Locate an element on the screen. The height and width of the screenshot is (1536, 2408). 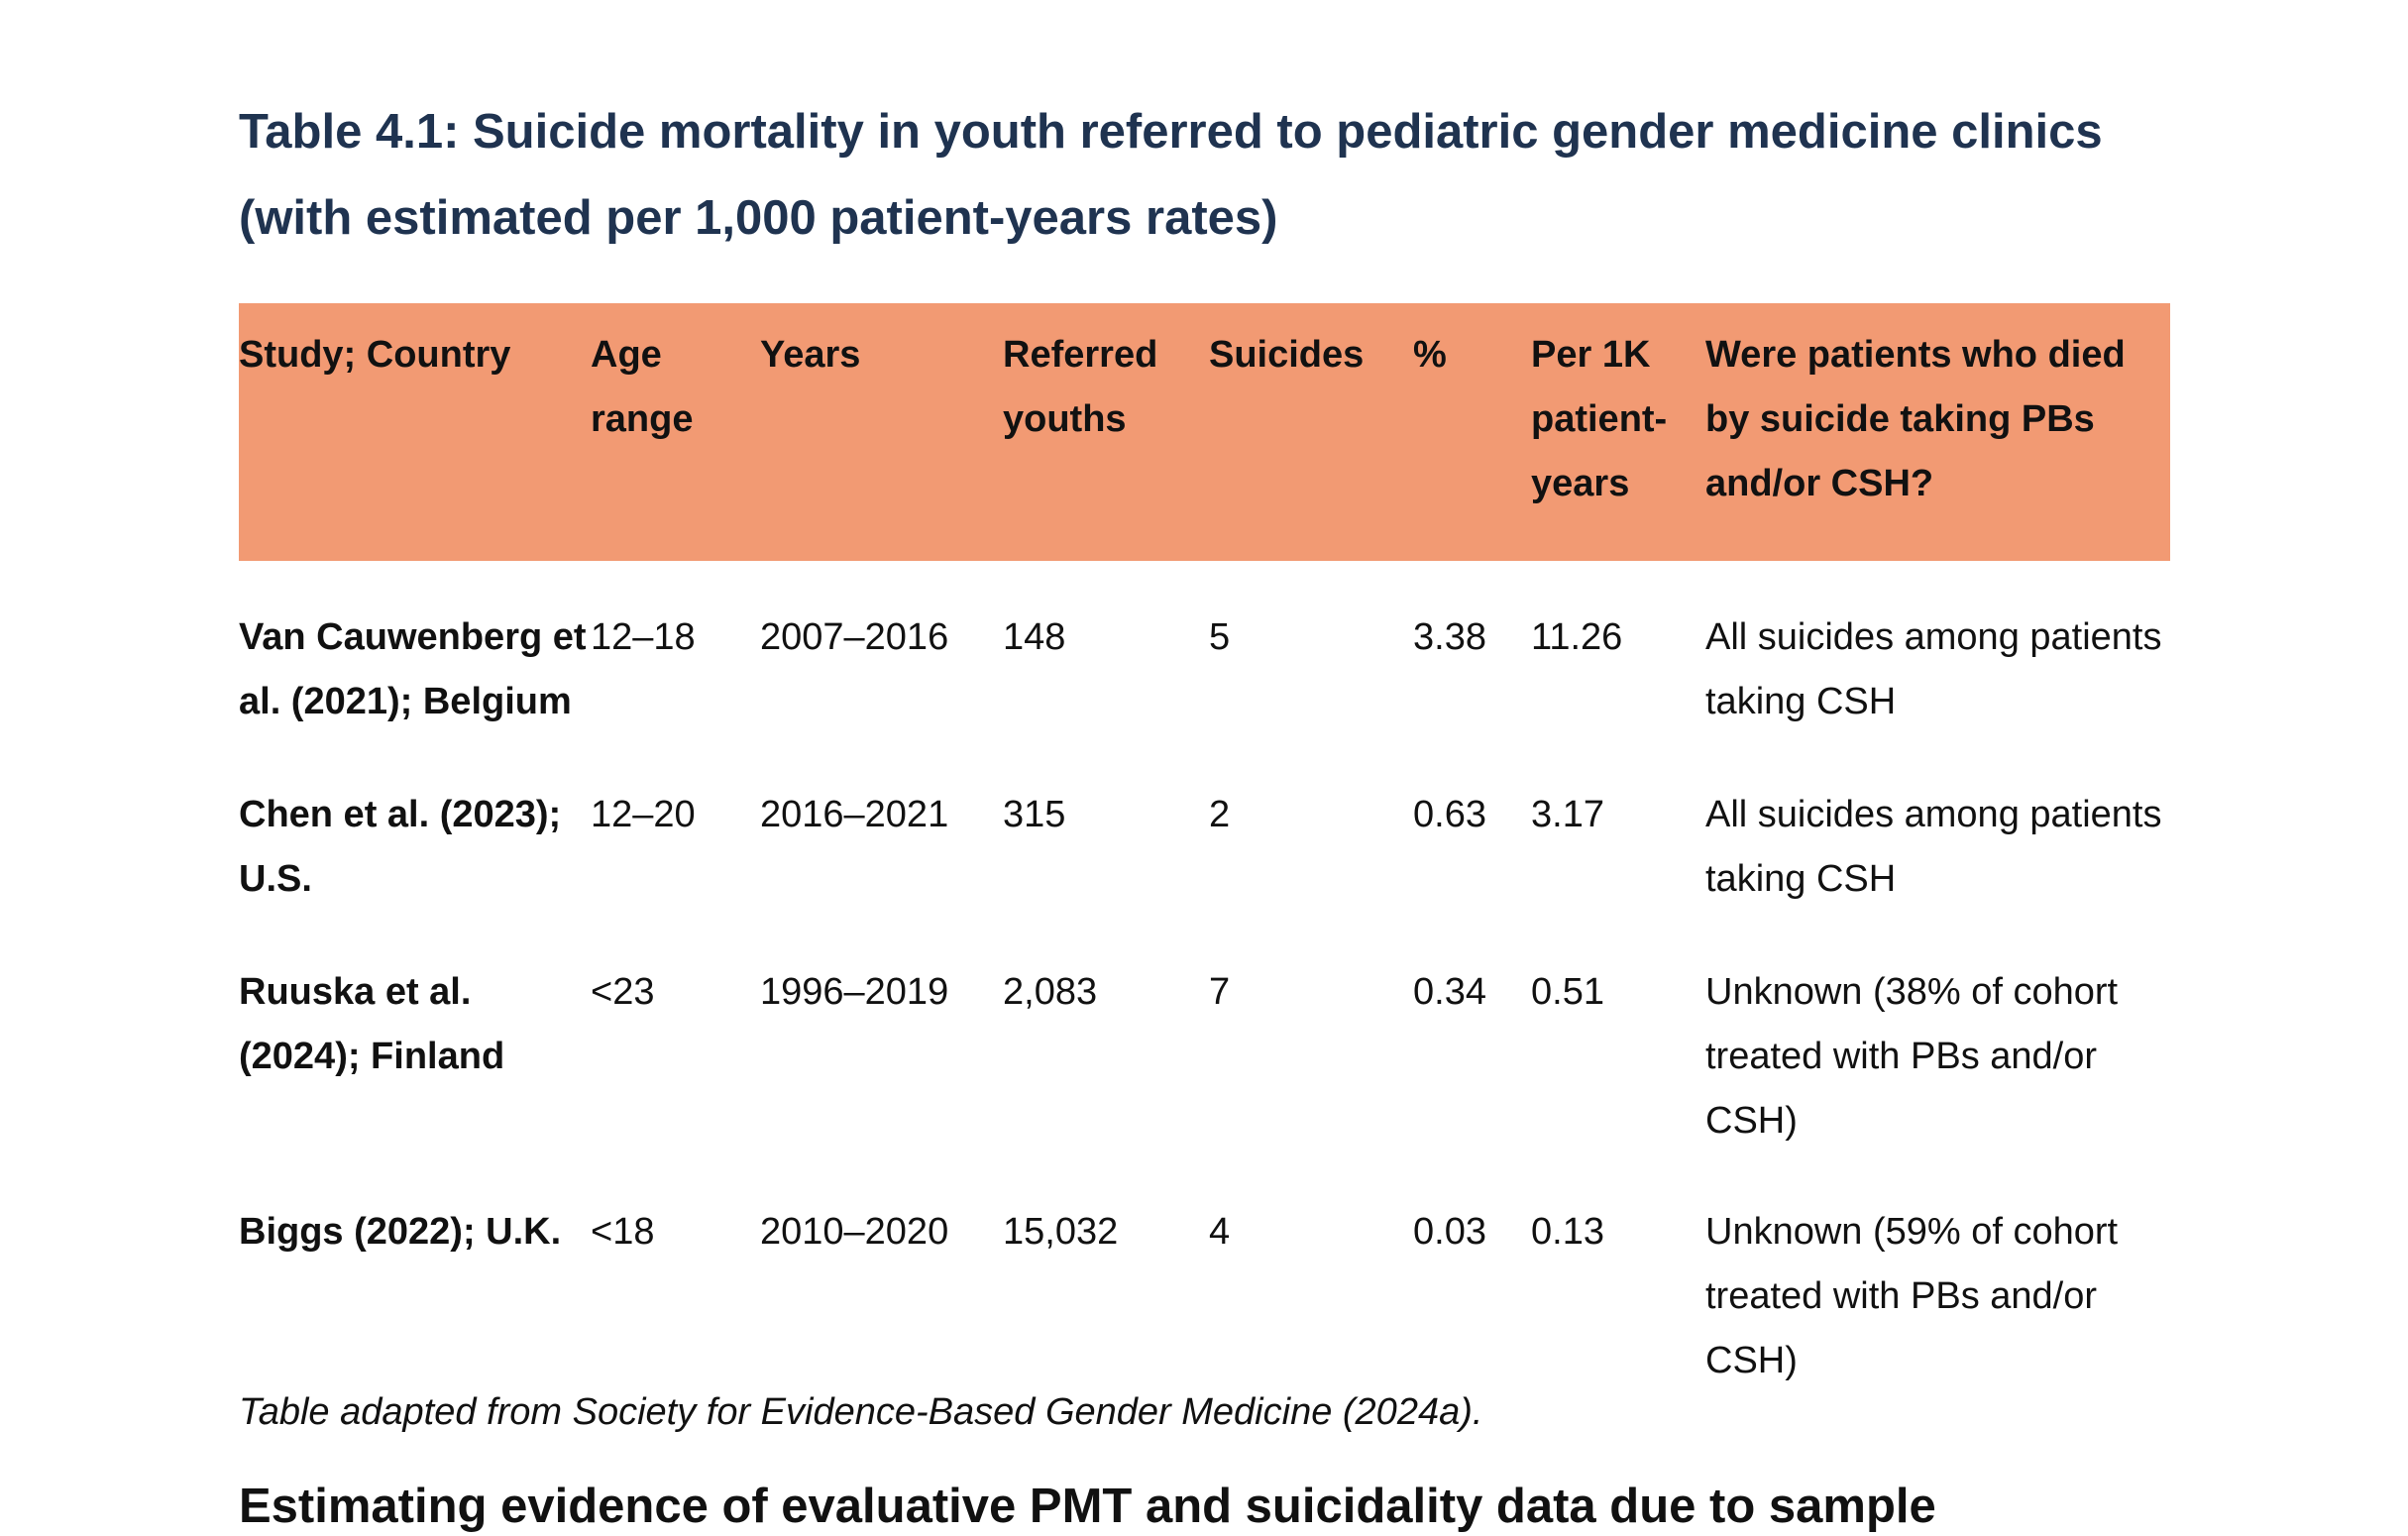
cell-suicides: 2 is located at coordinates (1220, 814).